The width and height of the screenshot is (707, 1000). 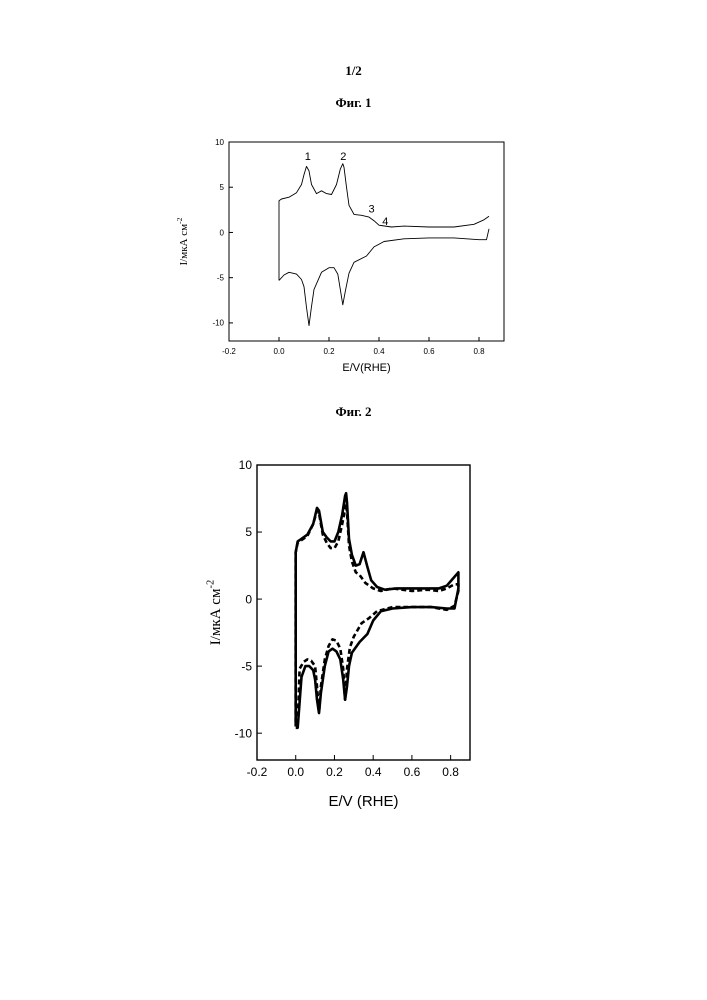 I want to click on plot-frame, so click(x=363, y=612).